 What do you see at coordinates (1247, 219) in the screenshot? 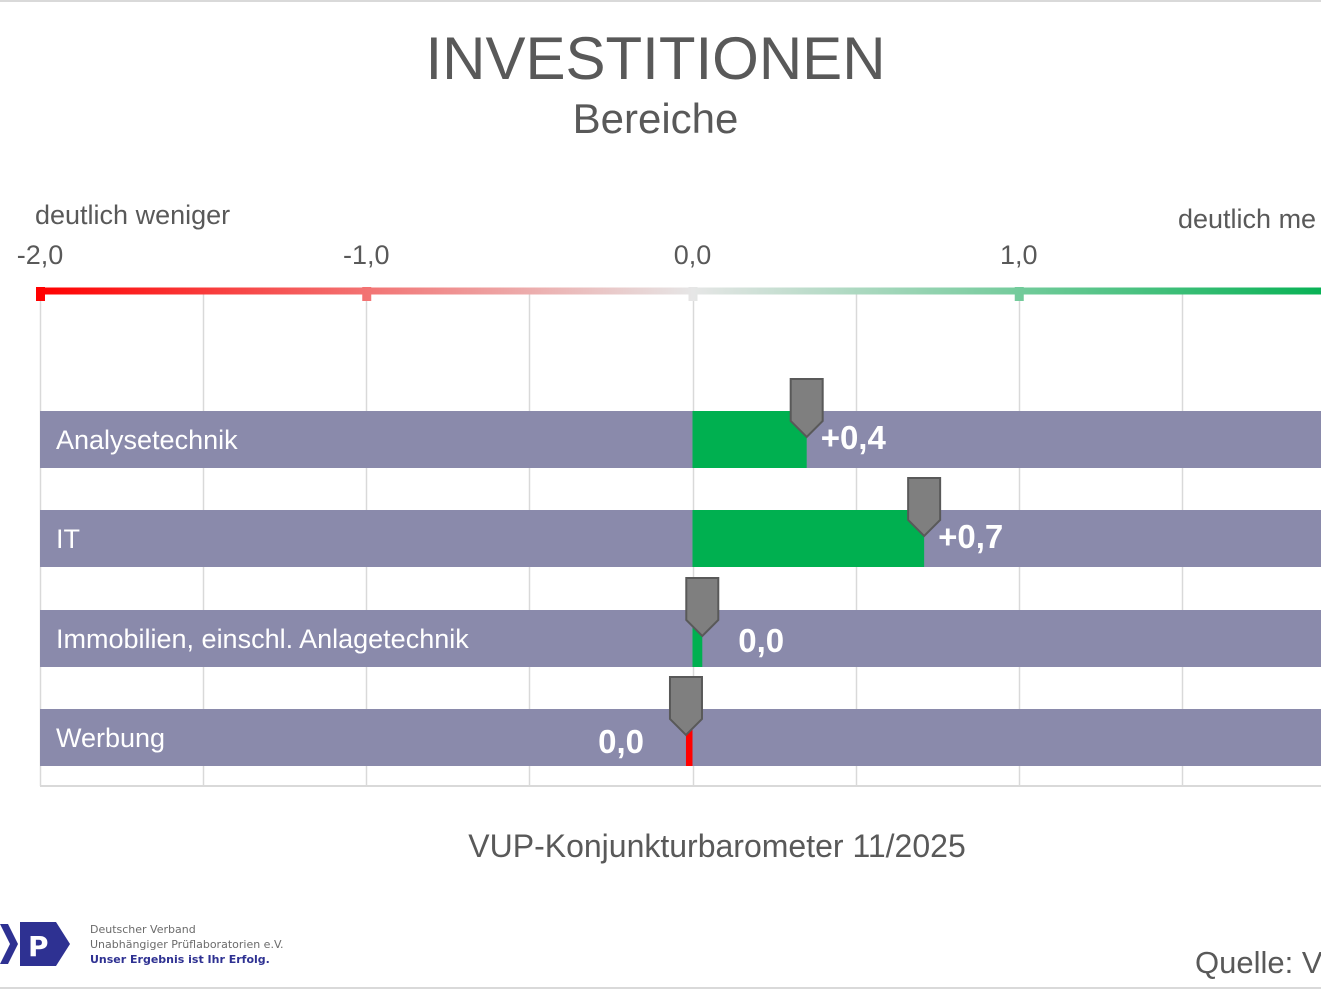
I see `scale-right-label: deutlich me` at bounding box center [1247, 219].